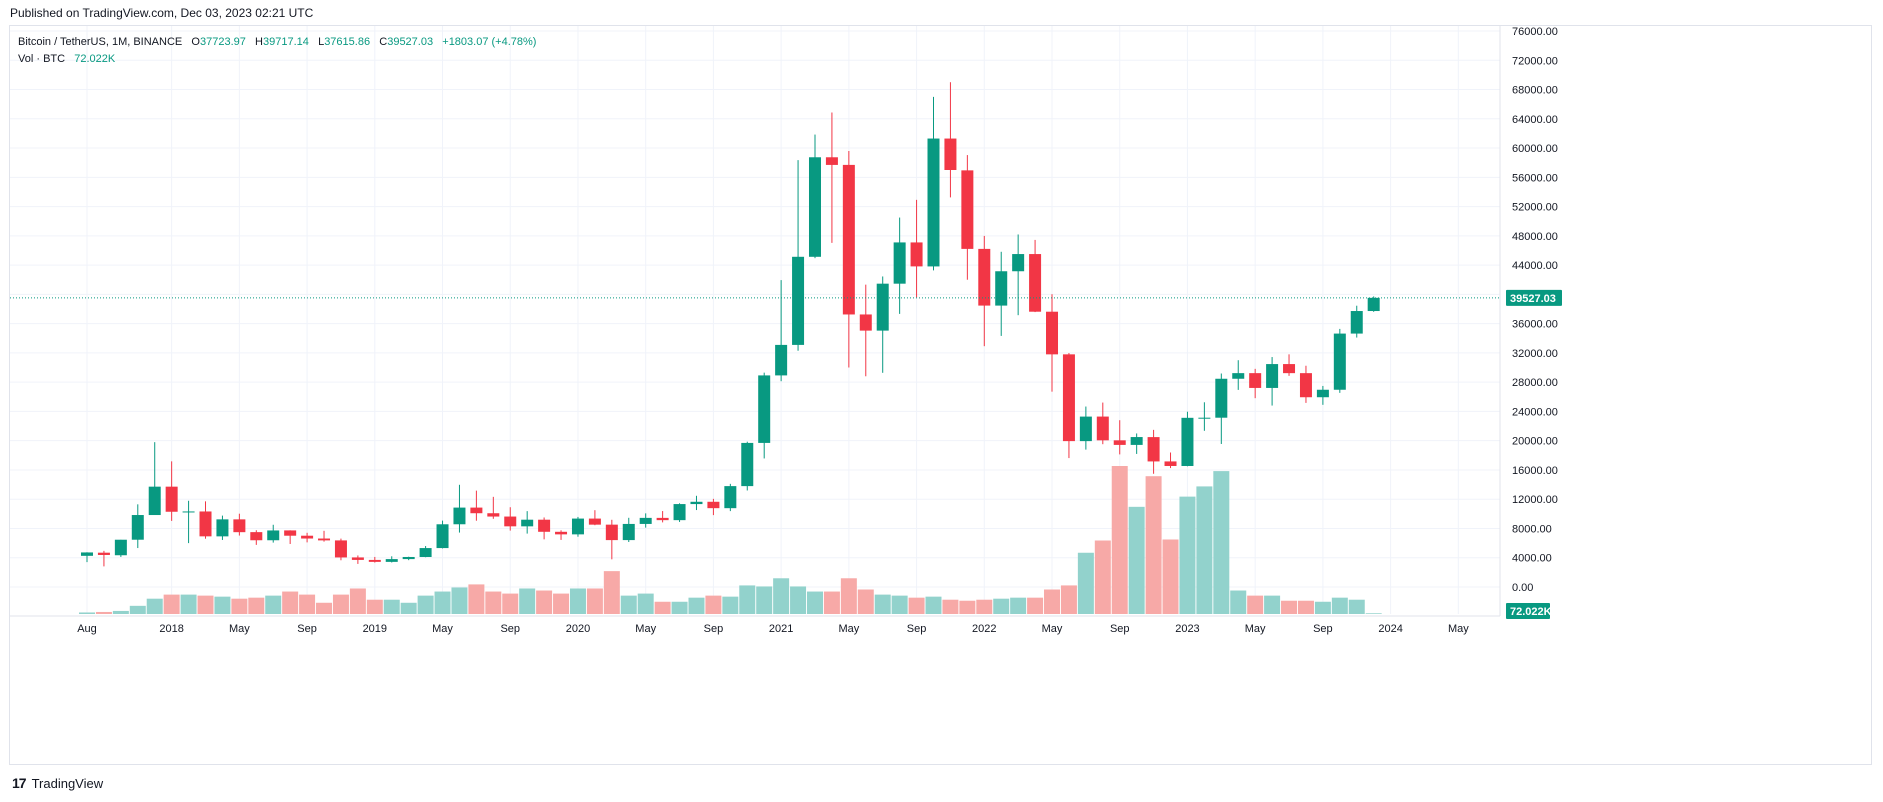 This screenshot has width=1883, height=802. I want to click on y-tick-label: 0.00, so click(1522, 588).